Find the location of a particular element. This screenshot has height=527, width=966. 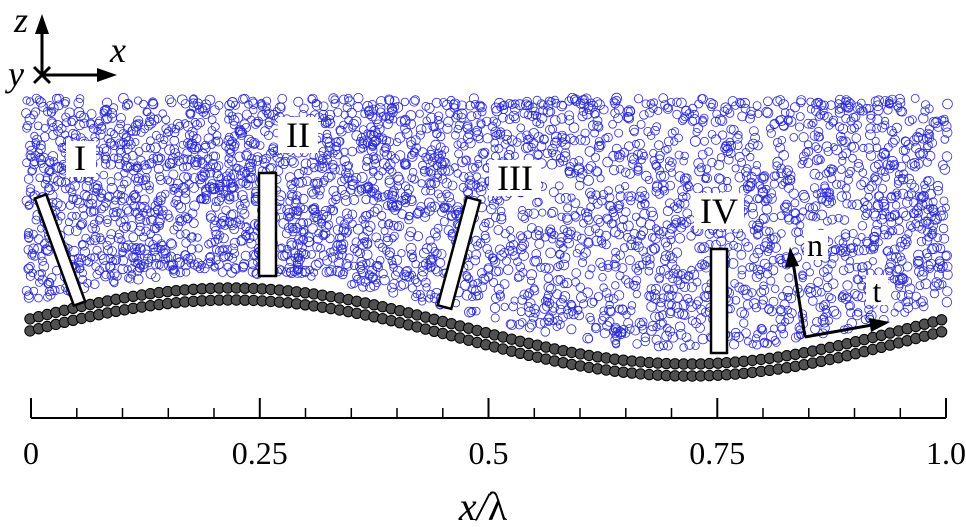

ruler-tick-label: 0.5 is located at coordinates (489, 453).